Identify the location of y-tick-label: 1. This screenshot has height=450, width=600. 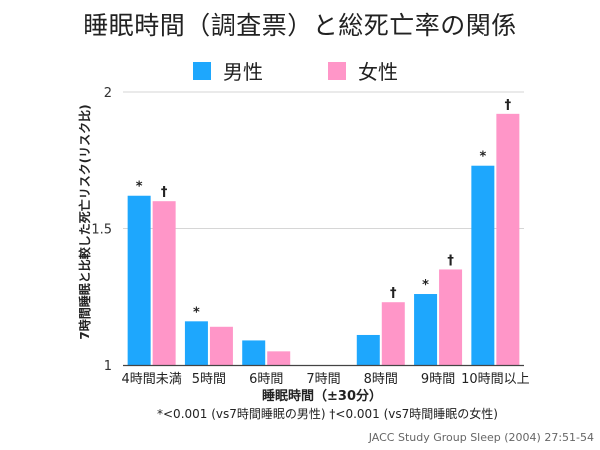
(108, 366).